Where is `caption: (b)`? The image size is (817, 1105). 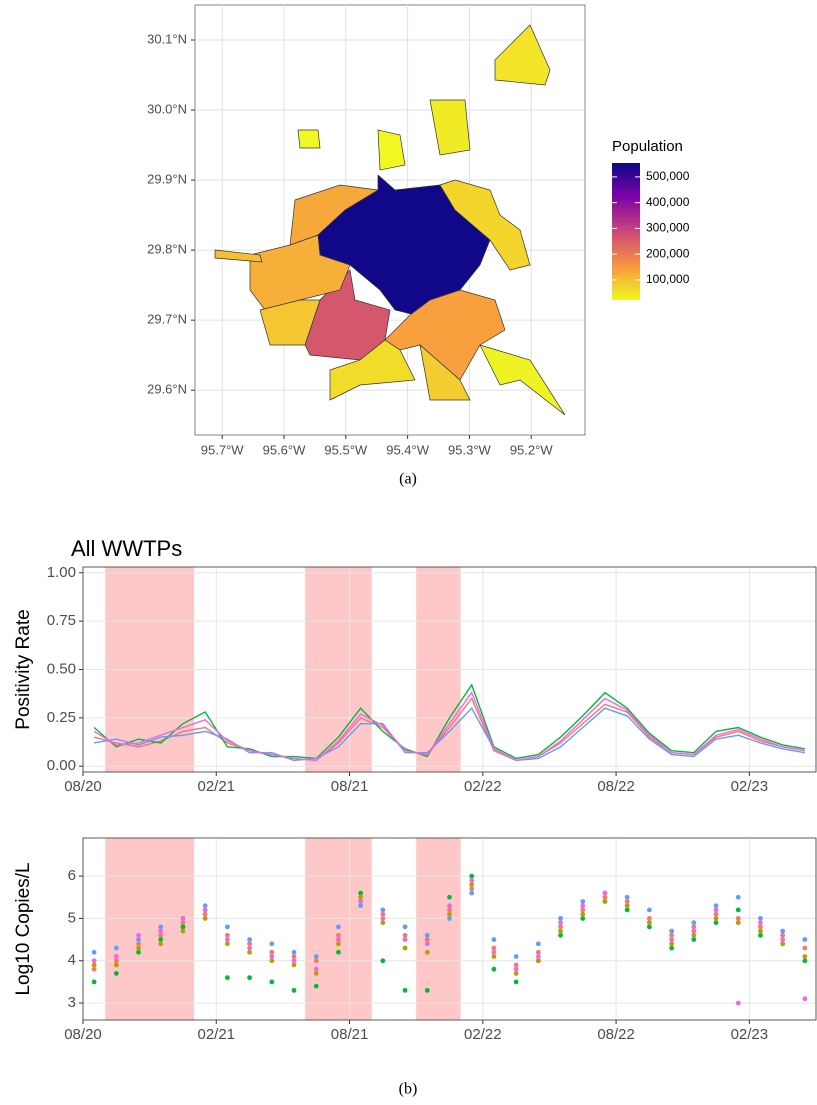 caption: (b) is located at coordinates (408, 1089).